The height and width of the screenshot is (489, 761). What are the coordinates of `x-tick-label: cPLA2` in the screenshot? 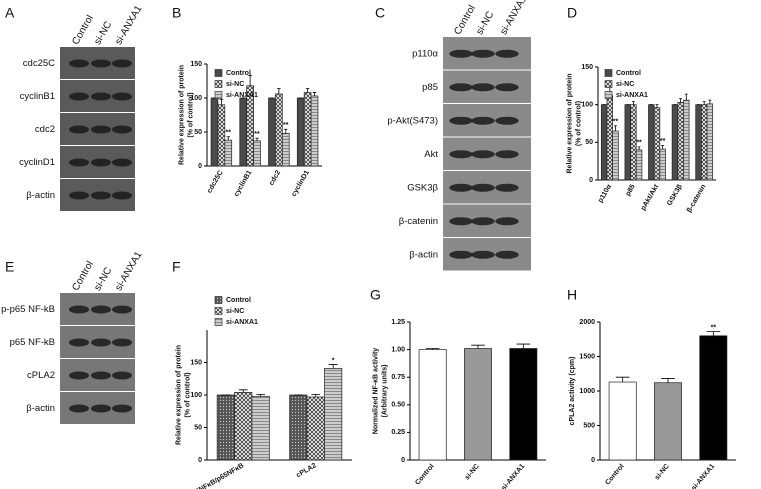 It's located at (306, 470).